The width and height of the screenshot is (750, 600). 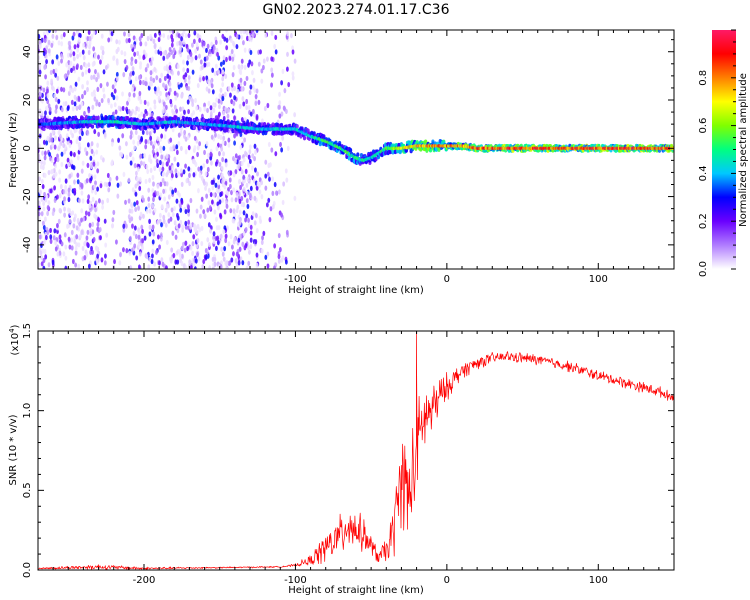 I want to click on snr-ytick-label: 1.0, so click(x=27, y=411).